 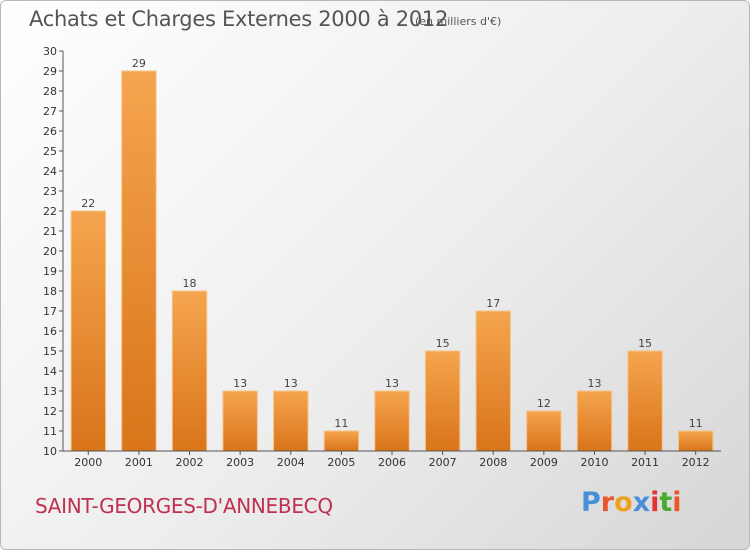 I want to click on proxiti-logo: Proxiti, so click(x=631, y=502).